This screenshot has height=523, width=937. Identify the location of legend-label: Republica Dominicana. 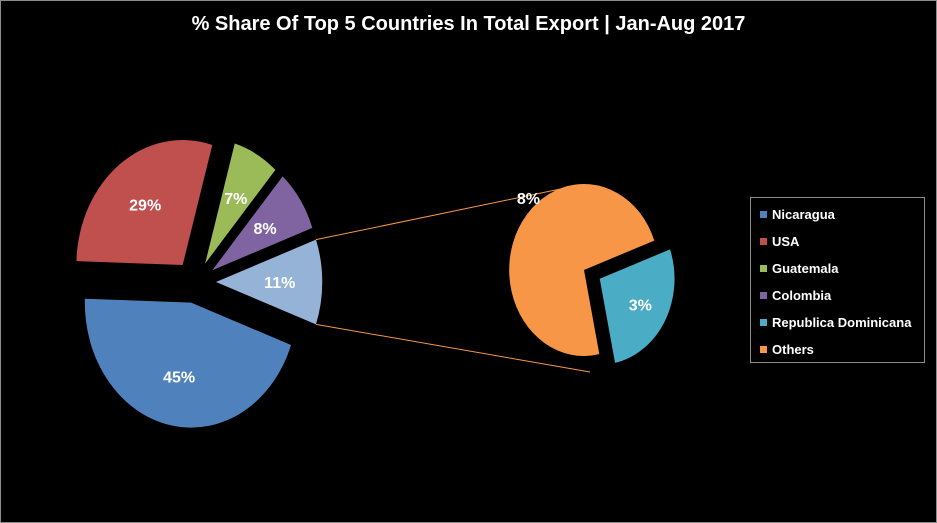
(842, 322).